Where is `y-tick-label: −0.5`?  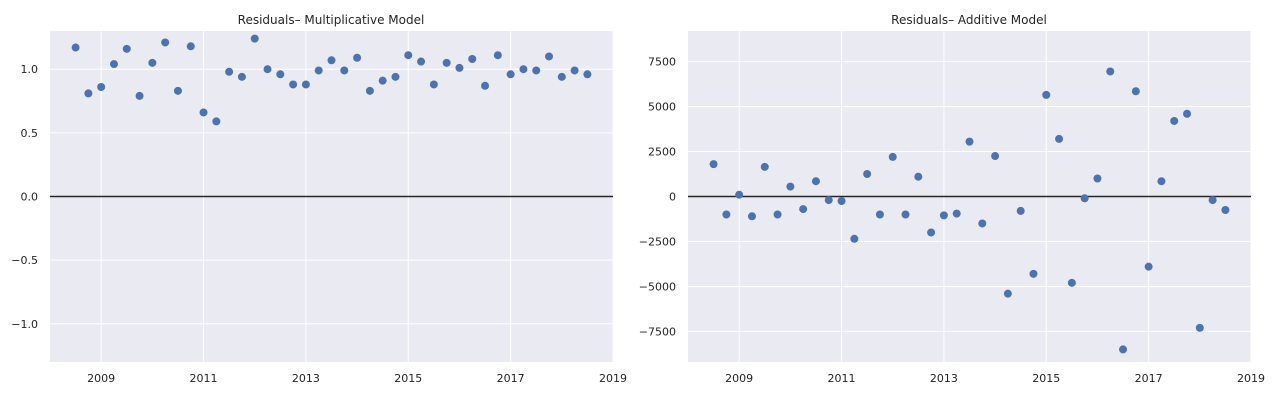 y-tick-label: −0.5 is located at coordinates (24, 260).